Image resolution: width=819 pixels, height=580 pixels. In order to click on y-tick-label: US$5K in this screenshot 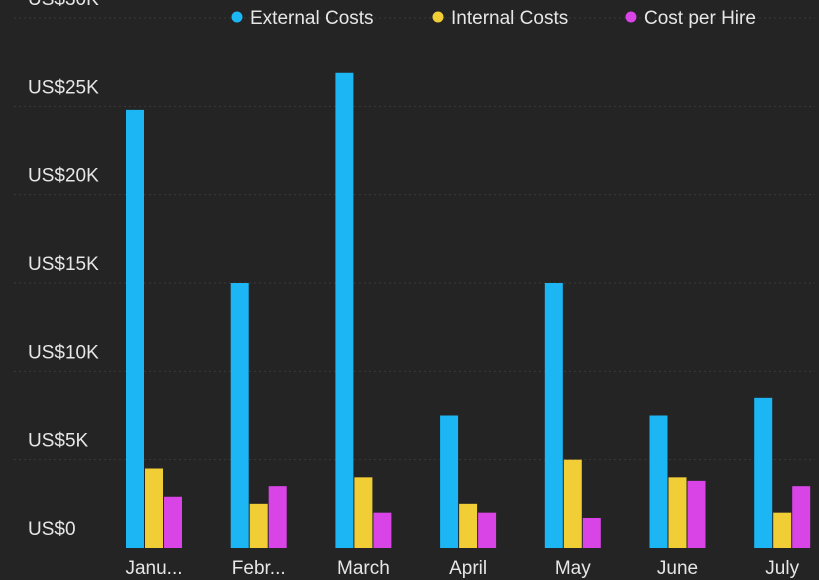, I will do `click(58, 441)`.